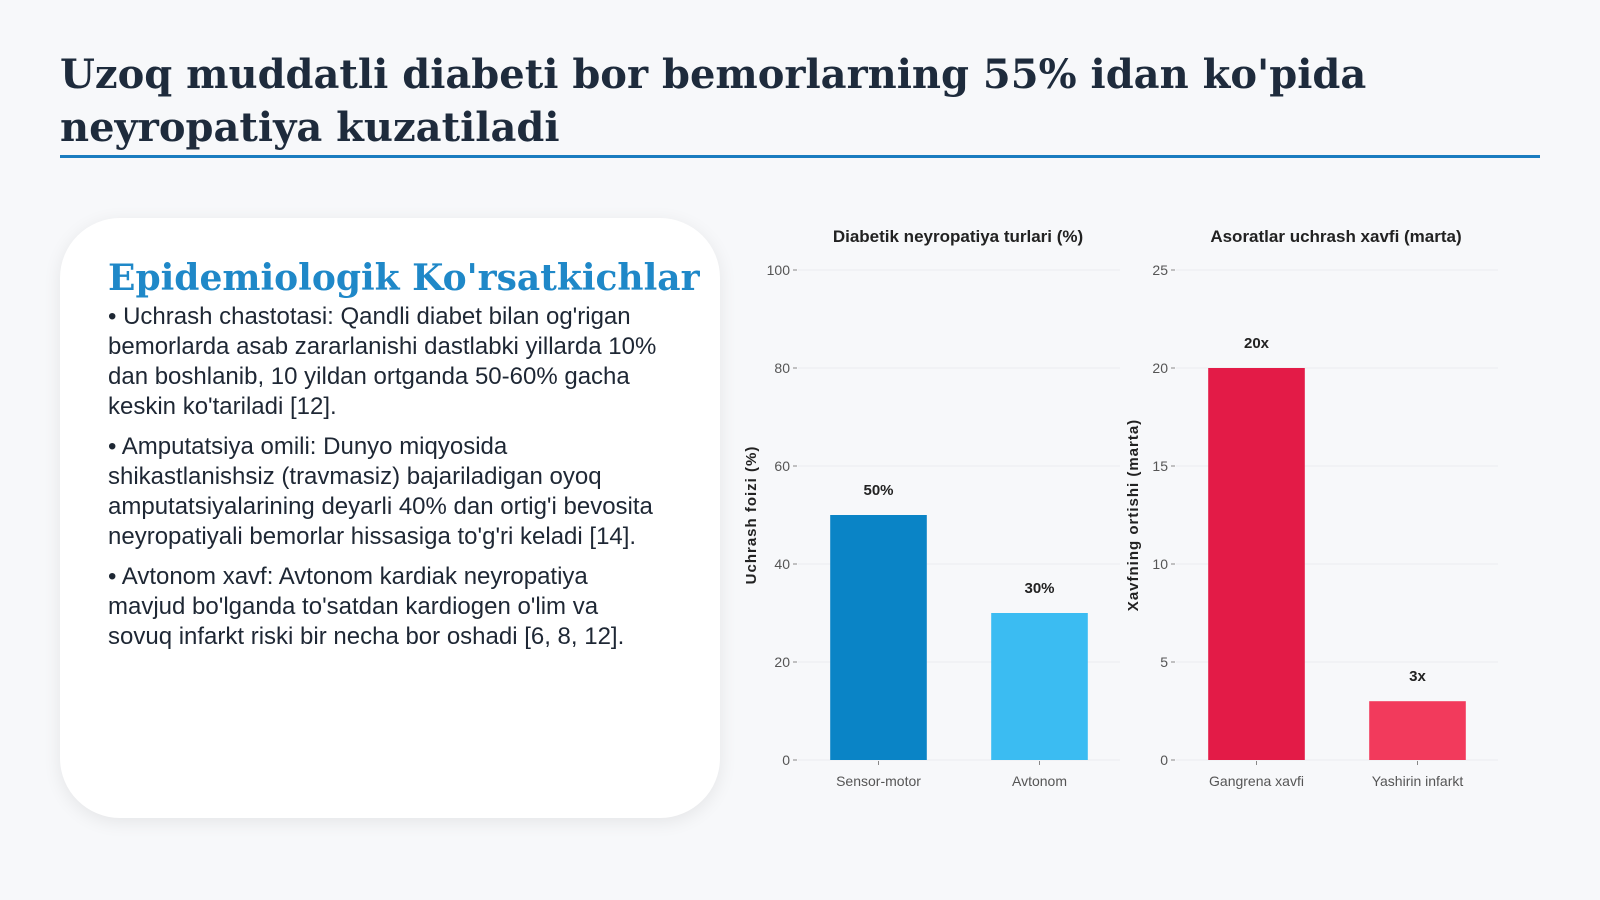  Describe the element at coordinates (1133, 515) in the screenshot. I see `y-axis-label: Xavfning ortishi (marta)` at that location.